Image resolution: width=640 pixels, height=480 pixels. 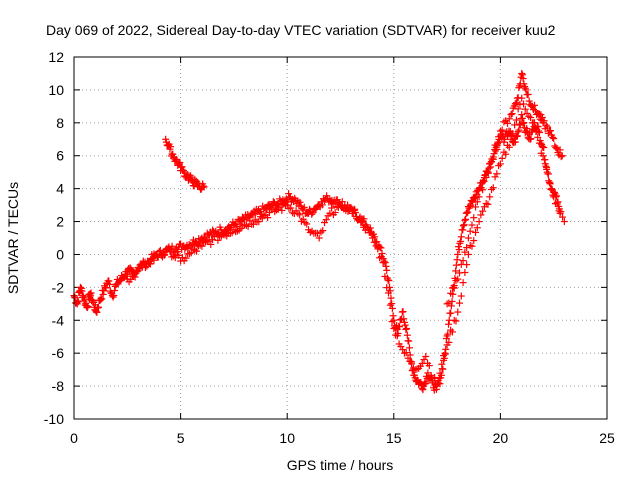 What do you see at coordinates (60, 222) in the screenshot?
I see `y-tick-label: 2` at bounding box center [60, 222].